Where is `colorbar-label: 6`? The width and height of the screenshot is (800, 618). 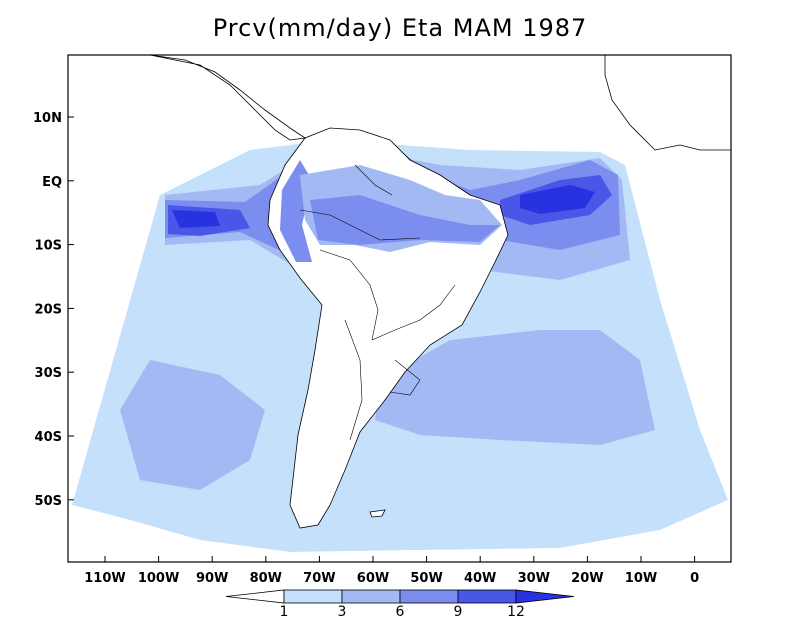
colorbar-label: 6 is located at coordinates (400, 611).